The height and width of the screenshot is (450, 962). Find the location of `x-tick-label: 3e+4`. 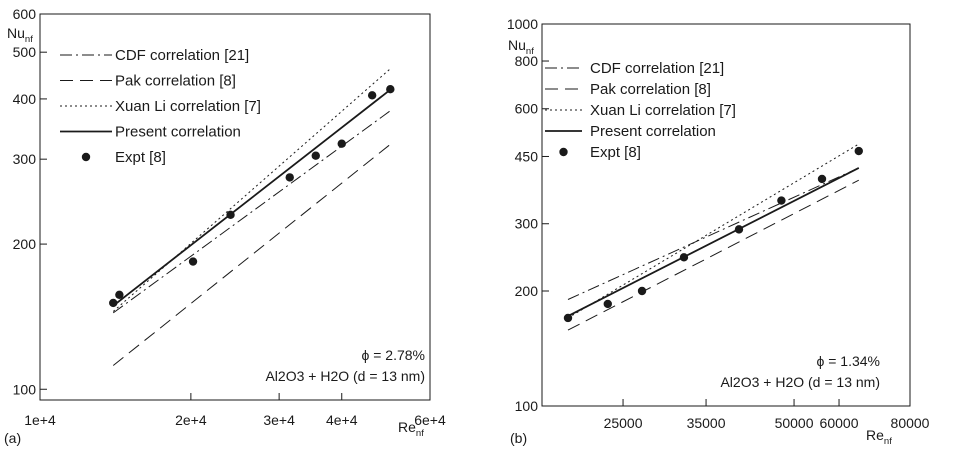

x-tick-label: 3e+4 is located at coordinates (279, 420).